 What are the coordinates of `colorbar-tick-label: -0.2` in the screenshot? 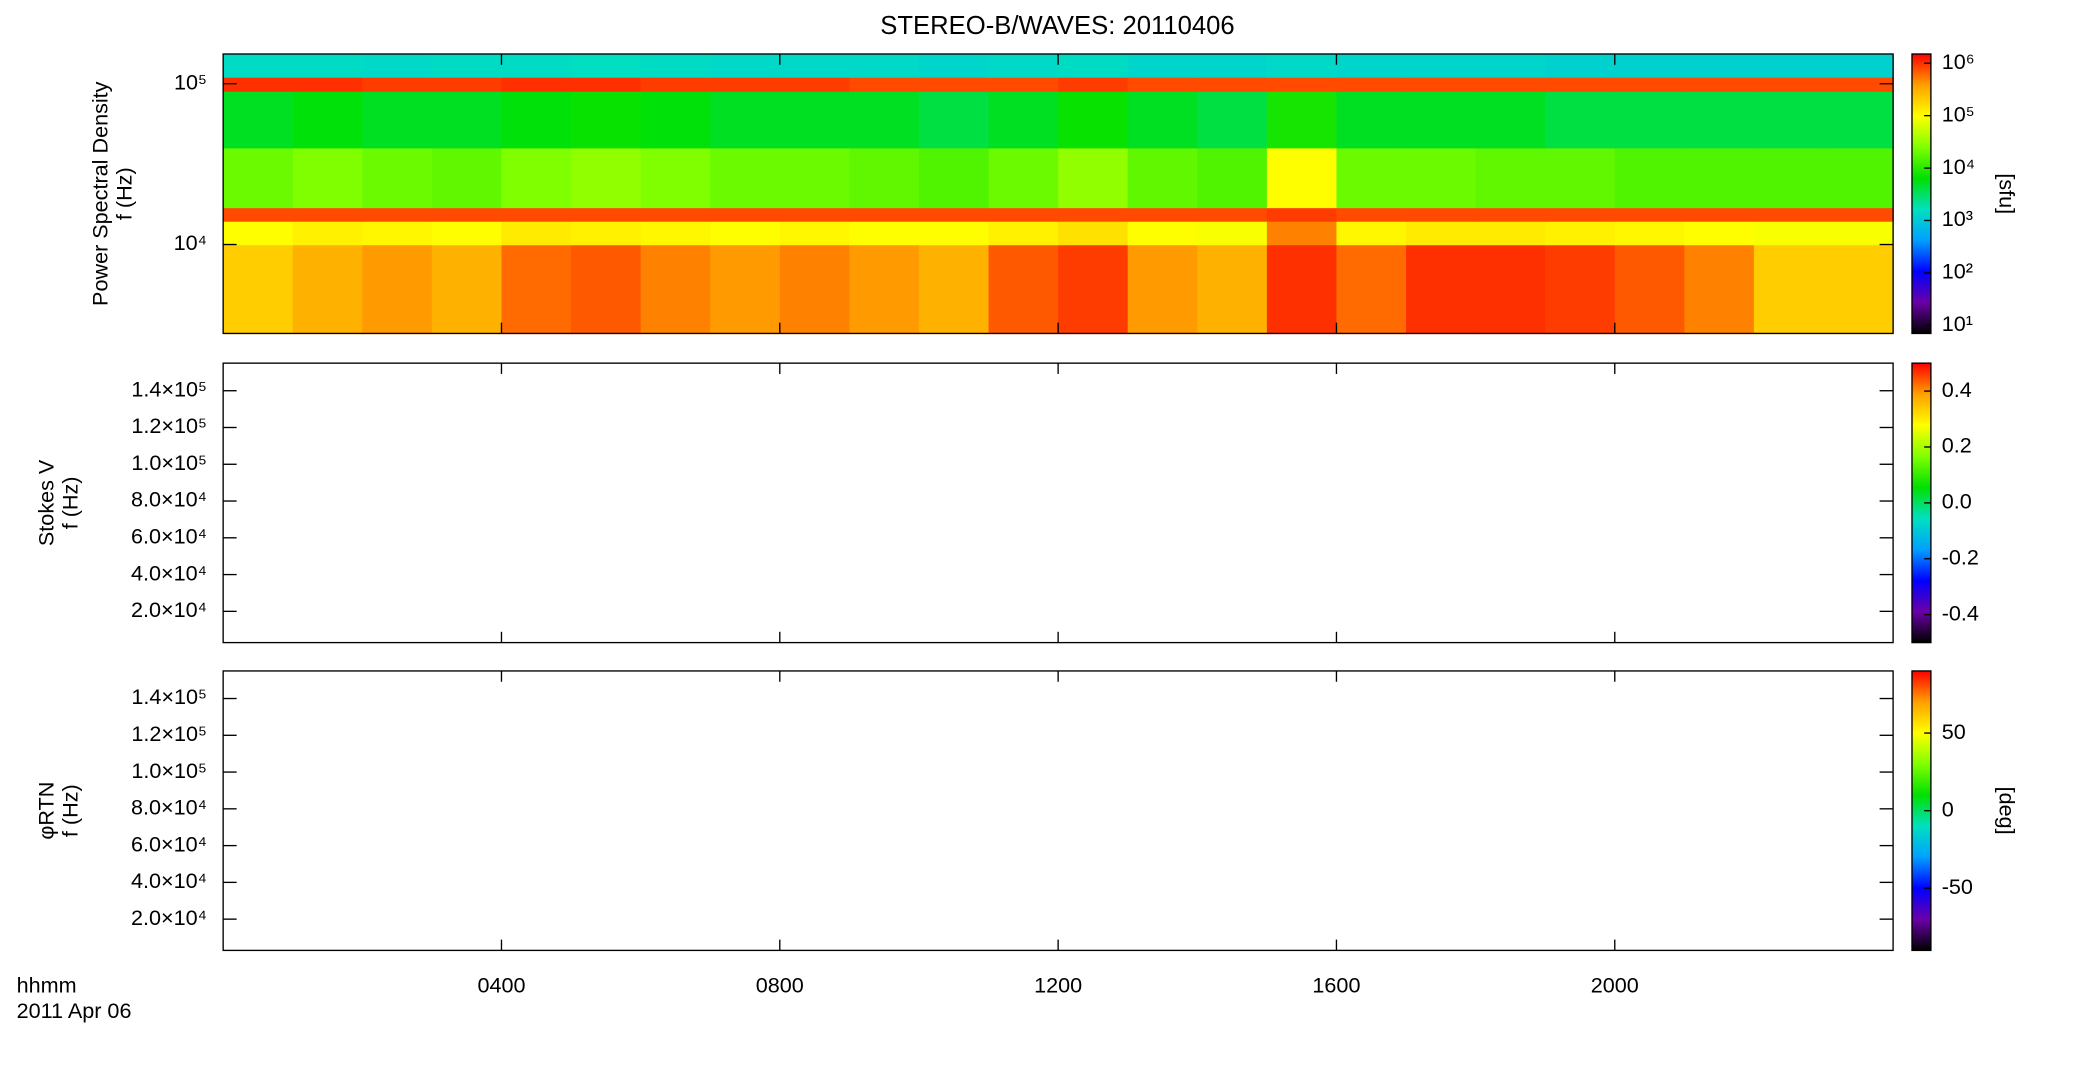 It's located at (1960, 556).